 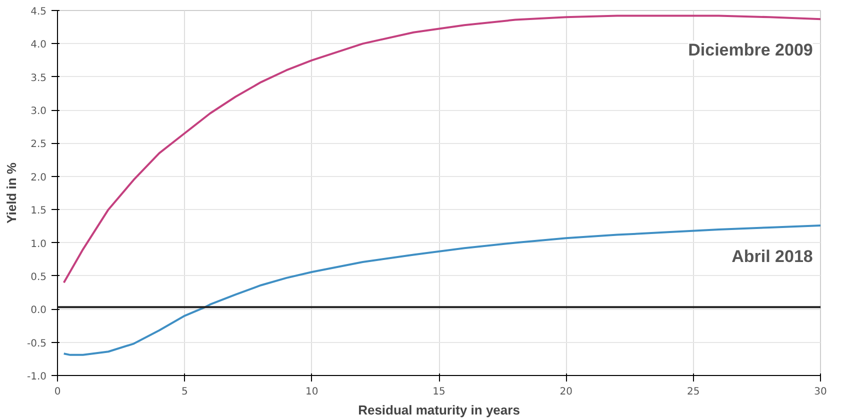 I want to click on series-label: Diciembre 2009, so click(x=750, y=50).